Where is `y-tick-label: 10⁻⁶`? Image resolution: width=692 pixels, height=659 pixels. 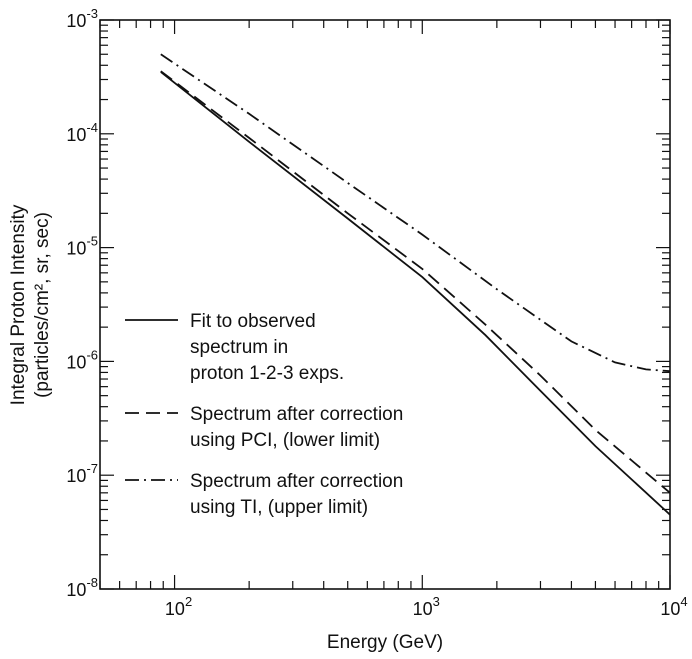 y-tick-label: 10⁻⁶ is located at coordinates (82, 359).